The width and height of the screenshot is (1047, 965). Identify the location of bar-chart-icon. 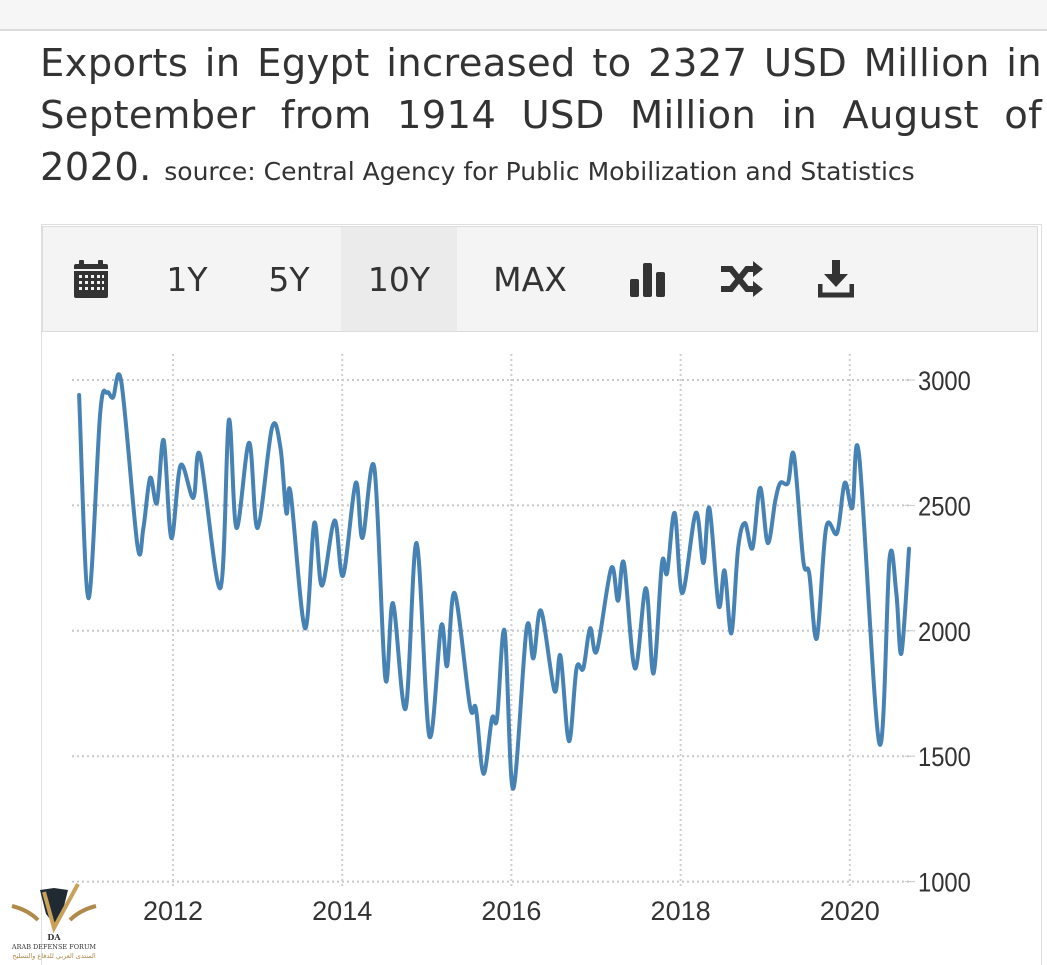
(648, 279).